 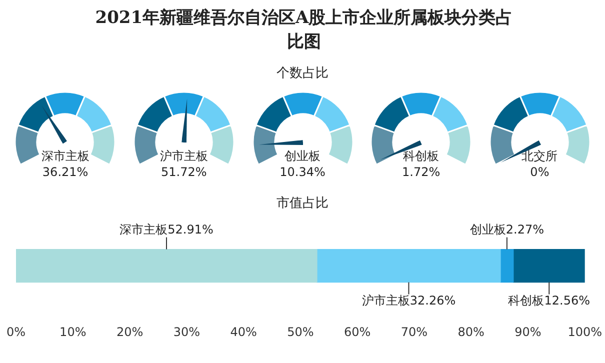 What do you see at coordinates (507, 229) in the screenshot?
I see `text: 创业板2.27%` at bounding box center [507, 229].